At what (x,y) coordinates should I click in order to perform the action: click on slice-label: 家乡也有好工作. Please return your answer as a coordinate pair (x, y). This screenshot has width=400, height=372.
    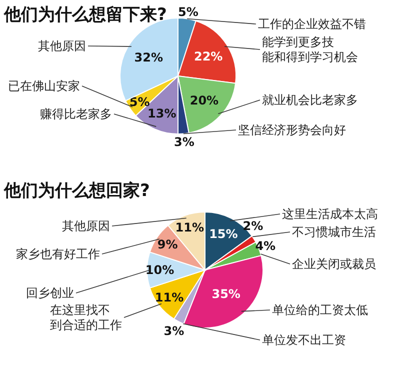
    Looking at the image, I should click on (58, 254).